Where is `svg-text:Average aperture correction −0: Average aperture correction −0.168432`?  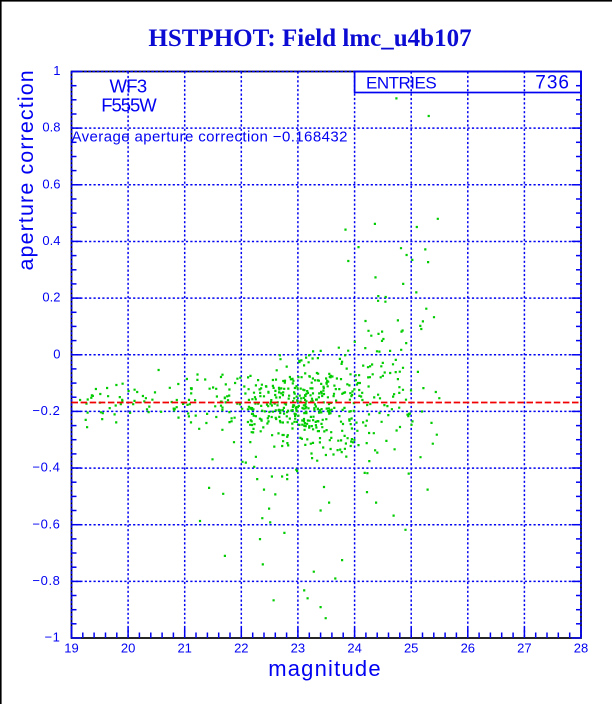 svg-text:Average aperture correction −0: Average aperture correction −0.168432 is located at coordinates (210, 137).